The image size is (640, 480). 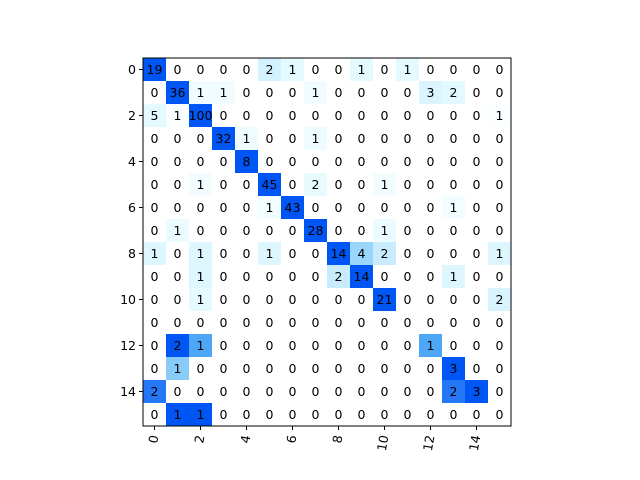 What do you see at coordinates (128, 391) in the screenshot?
I see `y-tick-label: 14` at bounding box center [128, 391].